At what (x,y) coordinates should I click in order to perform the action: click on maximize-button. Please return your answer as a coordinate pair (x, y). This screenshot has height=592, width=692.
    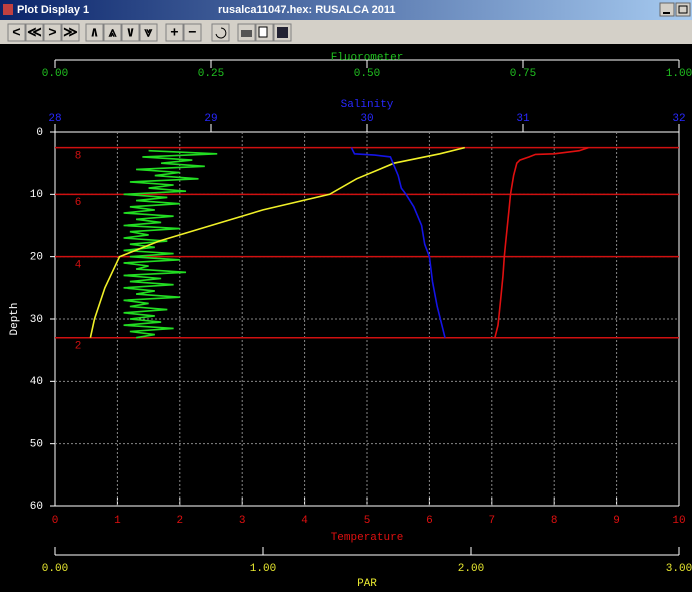
    Looking at the image, I should click on (683, 9).